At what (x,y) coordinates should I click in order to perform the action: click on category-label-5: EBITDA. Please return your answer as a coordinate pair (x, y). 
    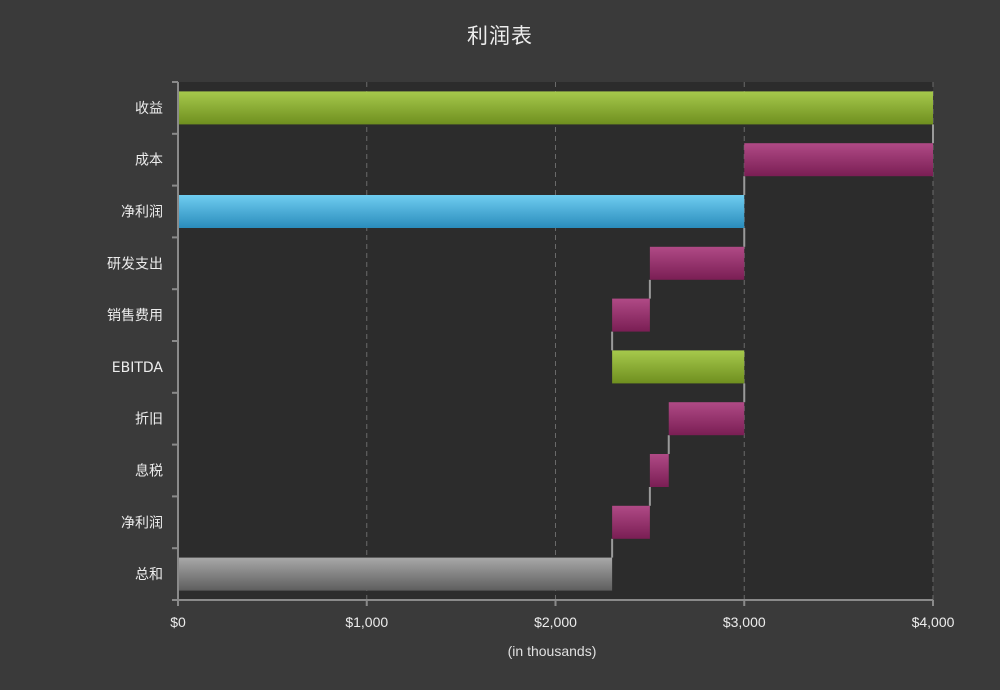
    Looking at the image, I should click on (138, 368).